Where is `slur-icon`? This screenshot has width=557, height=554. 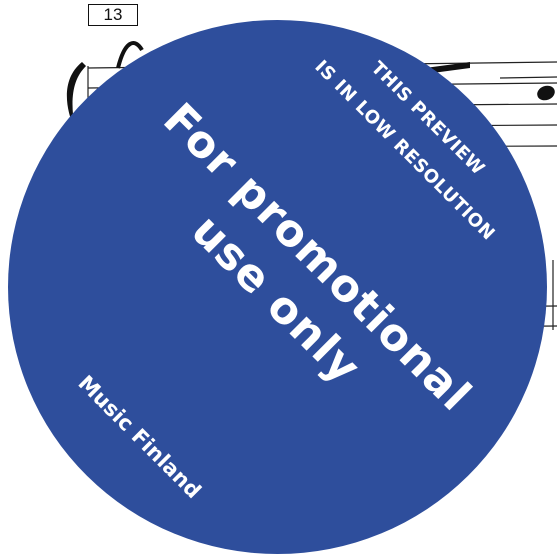
slur-icon is located at coordinates (130, 55).